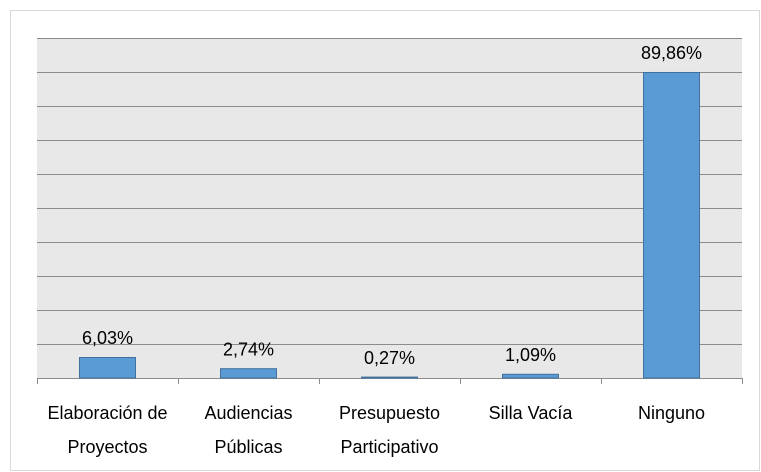 The image size is (761, 472). I want to click on x-tick-label: Presupuesto Participativo, so click(389, 430).